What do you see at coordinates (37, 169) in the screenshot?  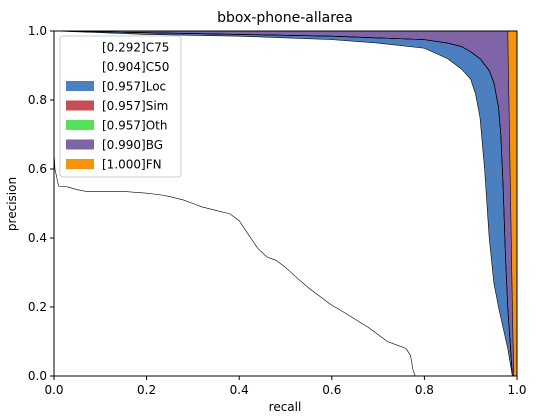 I see `y-tick-label: 0.6` at bounding box center [37, 169].